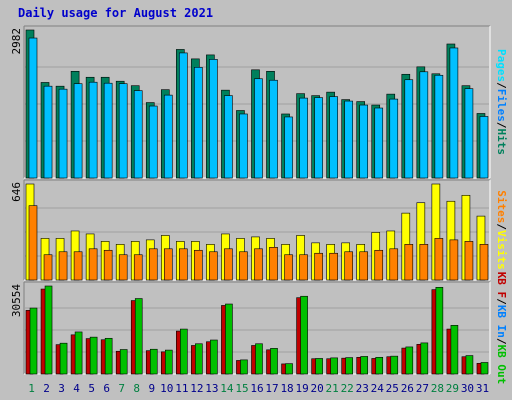 This screenshot has height=400, width=512. Describe the element at coordinates (16, 192) in the screenshot. I see `y-max-label: 646` at that location.